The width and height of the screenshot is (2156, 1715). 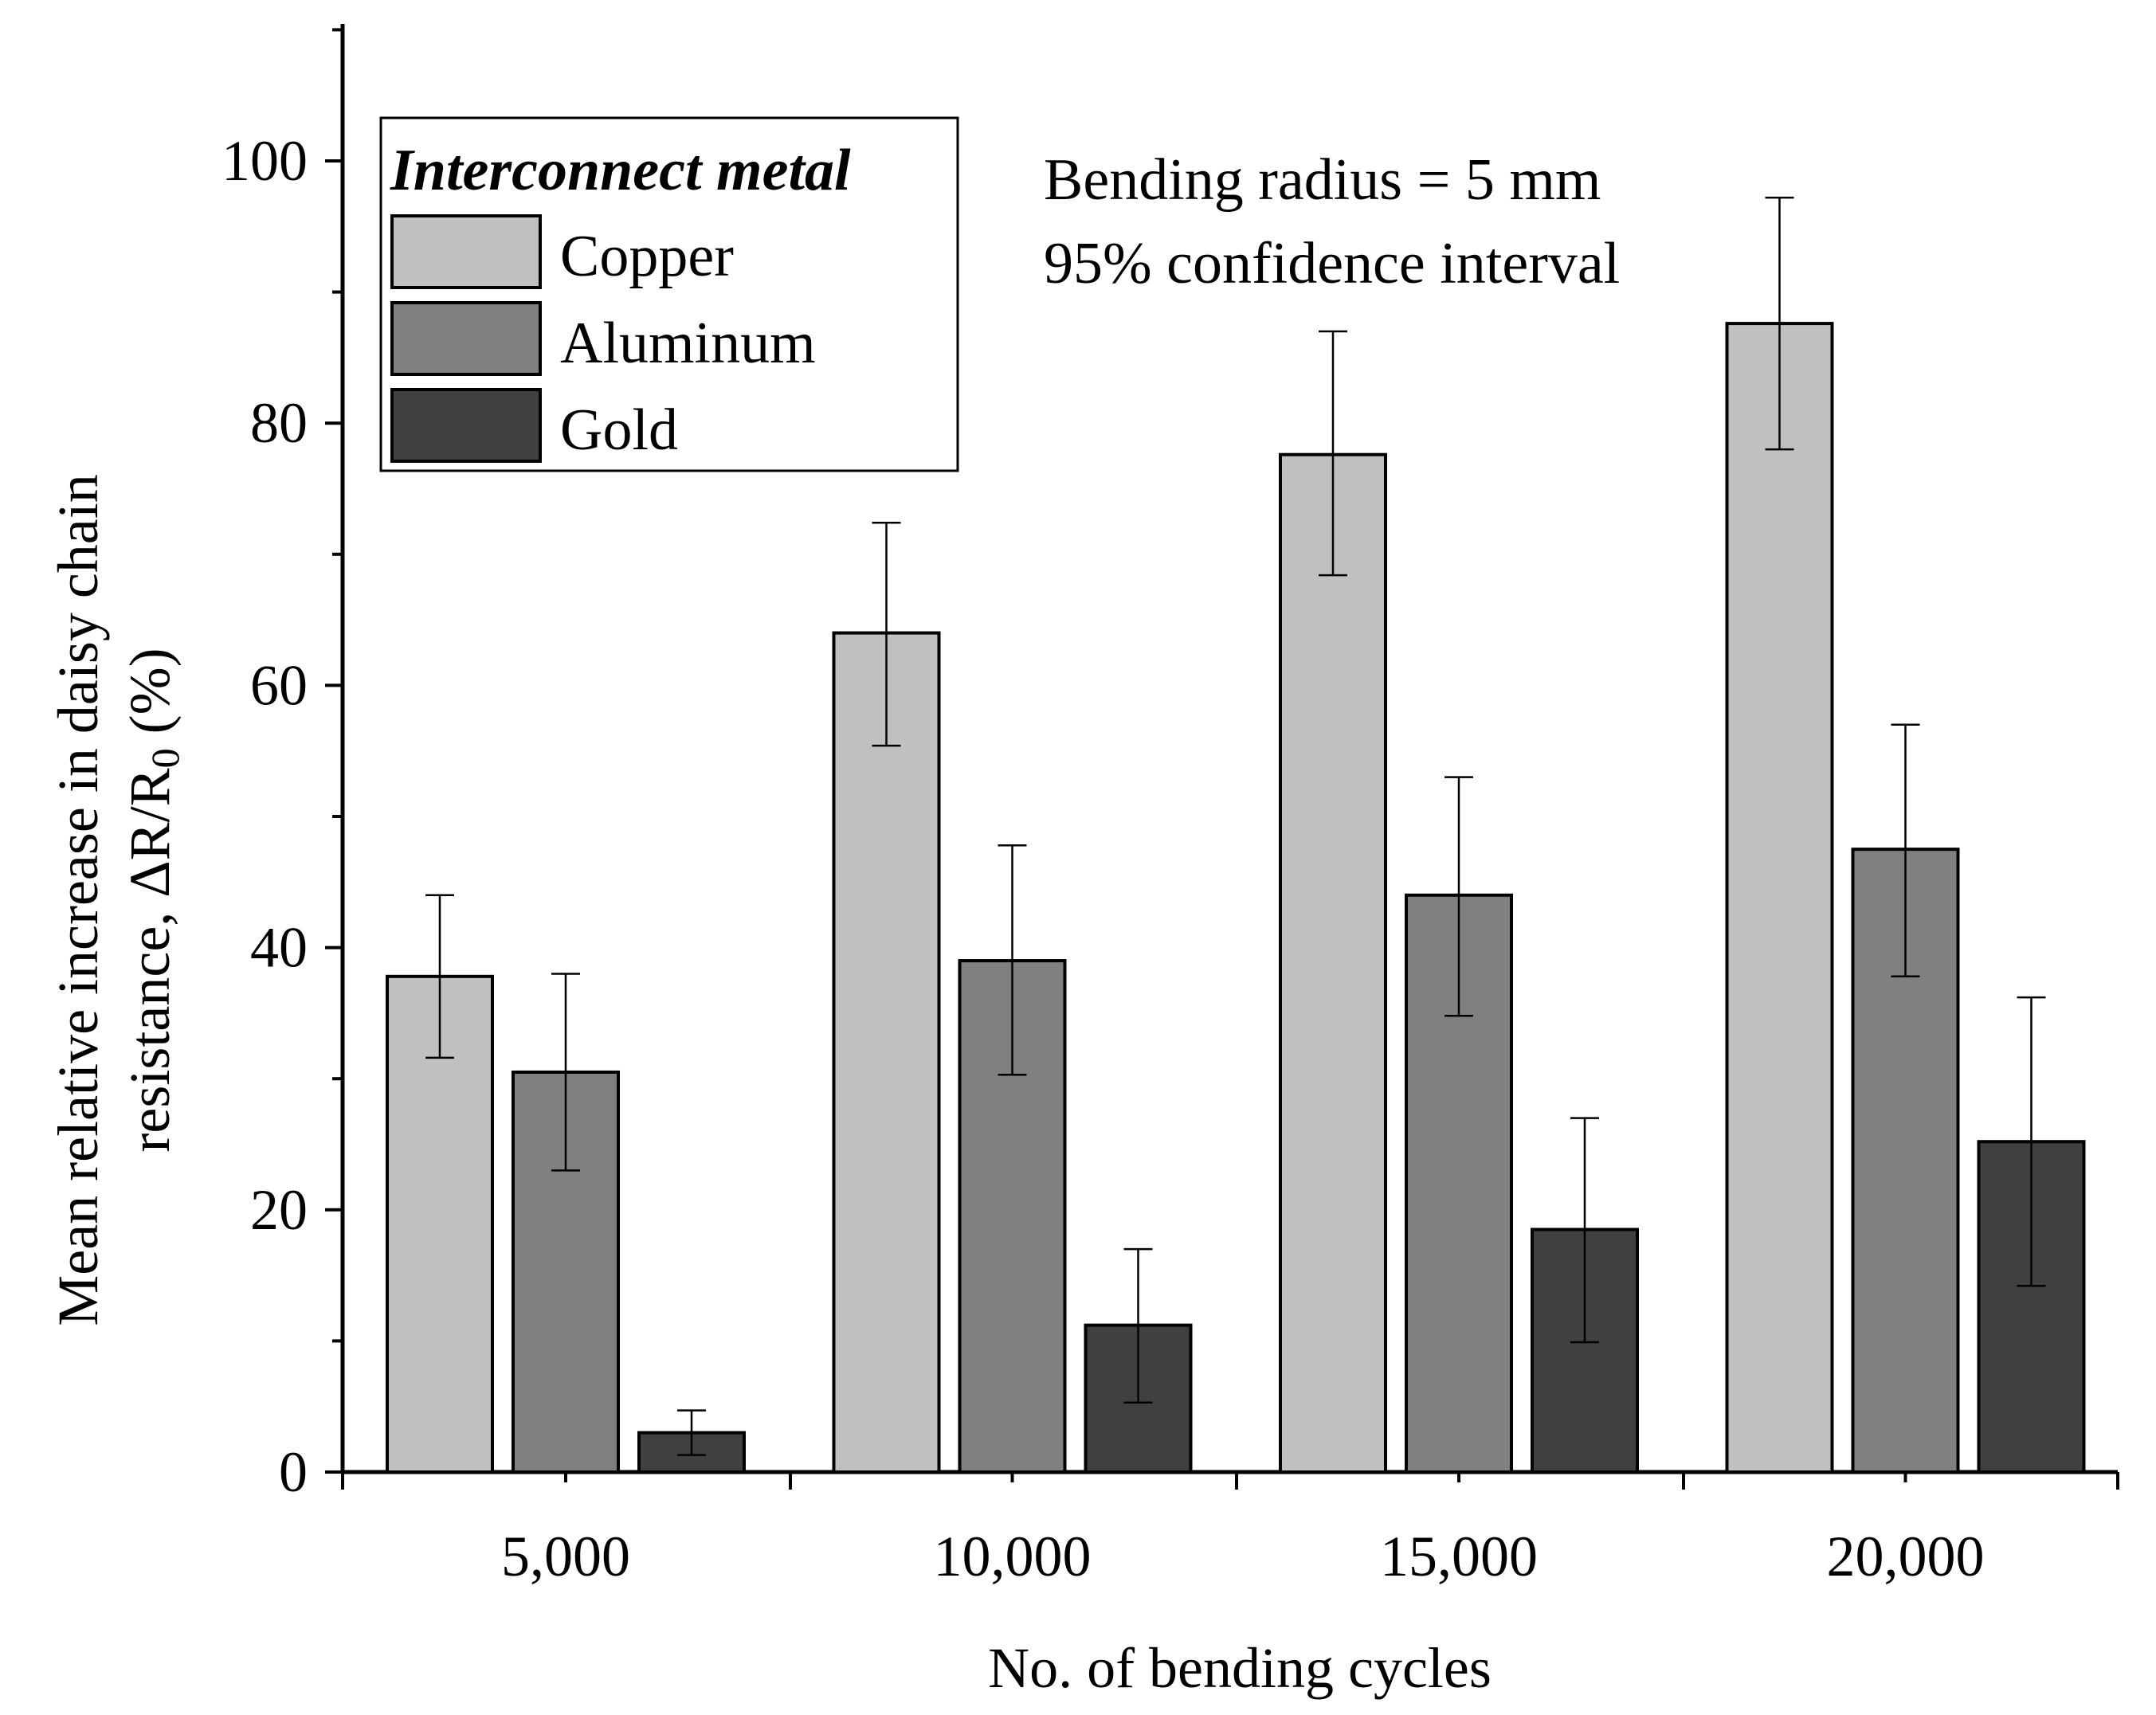 What do you see at coordinates (1240, 1668) in the screenshot?
I see `x-axis-title: No. of bending cycles` at bounding box center [1240, 1668].